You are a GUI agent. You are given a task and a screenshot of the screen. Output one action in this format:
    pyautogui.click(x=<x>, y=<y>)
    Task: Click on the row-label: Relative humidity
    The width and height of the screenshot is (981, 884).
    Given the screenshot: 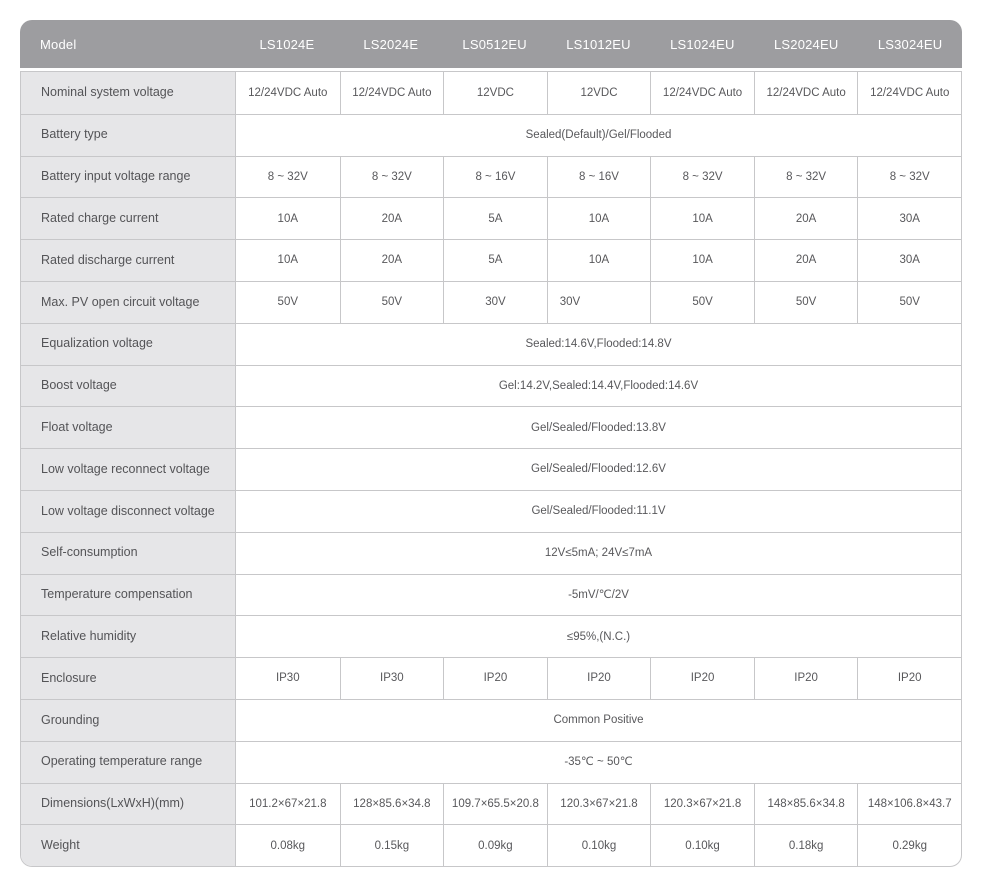 What is the action you would take?
    pyautogui.click(x=128, y=637)
    